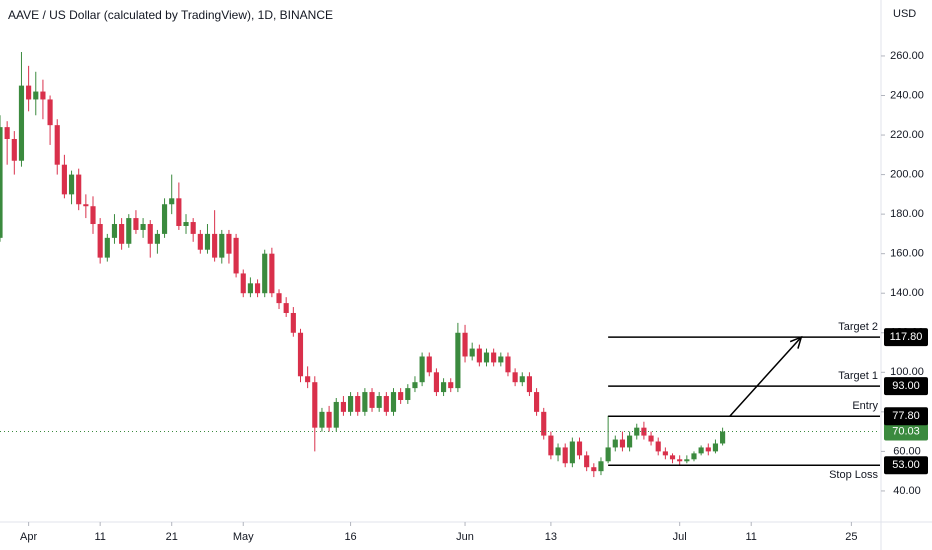 This screenshot has height=550, width=932. What do you see at coordinates (765, 376) in the screenshot?
I see `arrow-line` at bounding box center [765, 376].